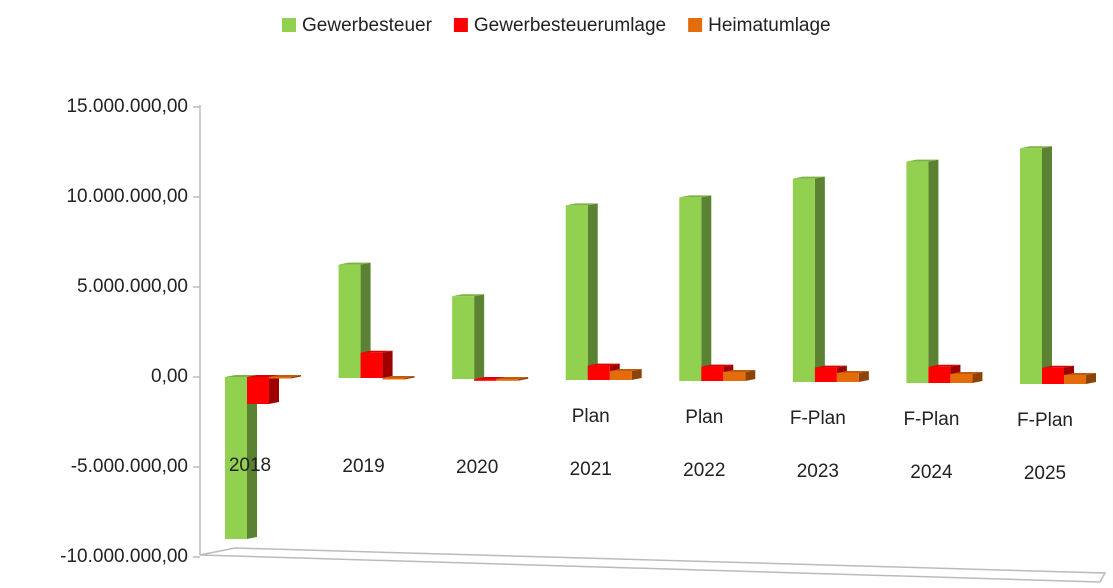 Image resolution: width=1113 pixels, height=588 pixels. Describe the element at coordinates (477, 467) in the screenshot. I see `x-tick-label: 2020` at that location.